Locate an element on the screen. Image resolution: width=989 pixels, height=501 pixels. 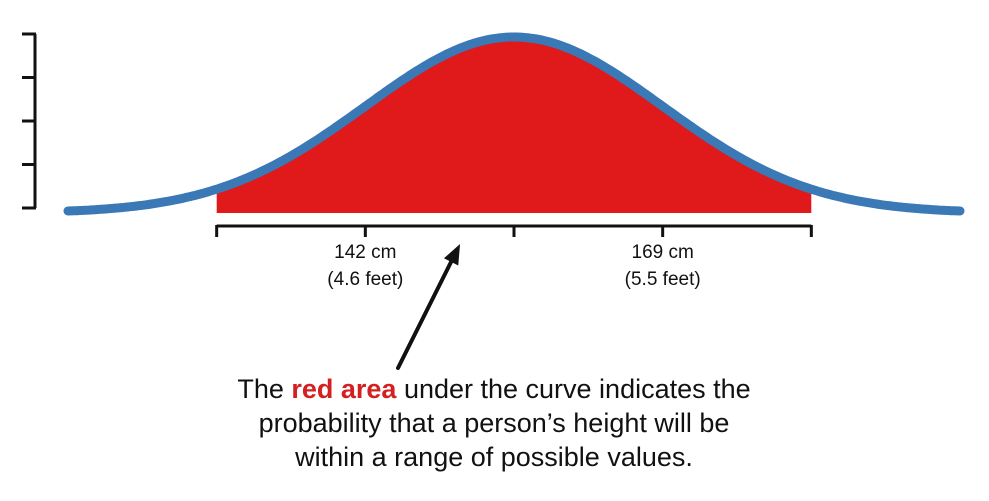
caption-line-3: within a range of possible values. is located at coordinates (494, 457).